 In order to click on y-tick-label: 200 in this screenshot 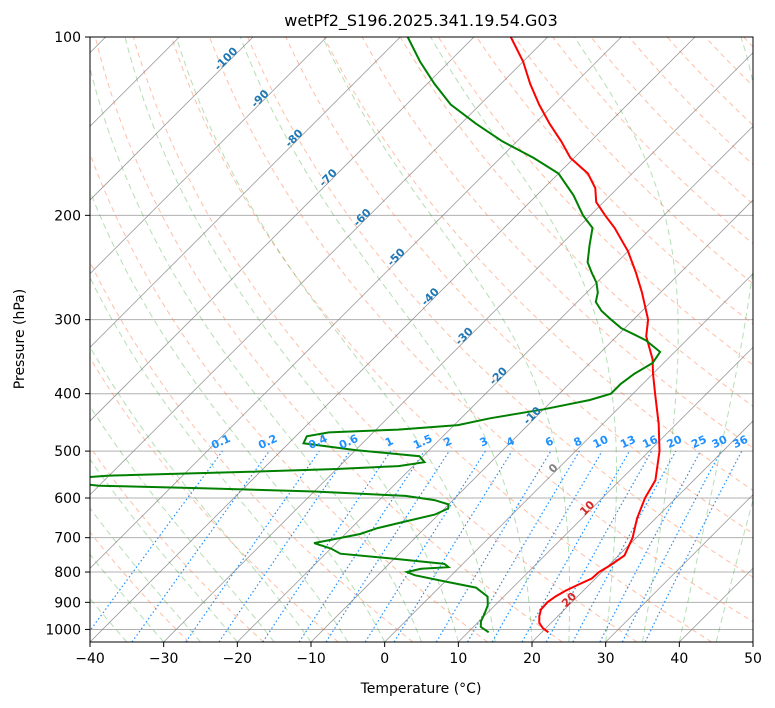, I will do `click(67, 216)`.